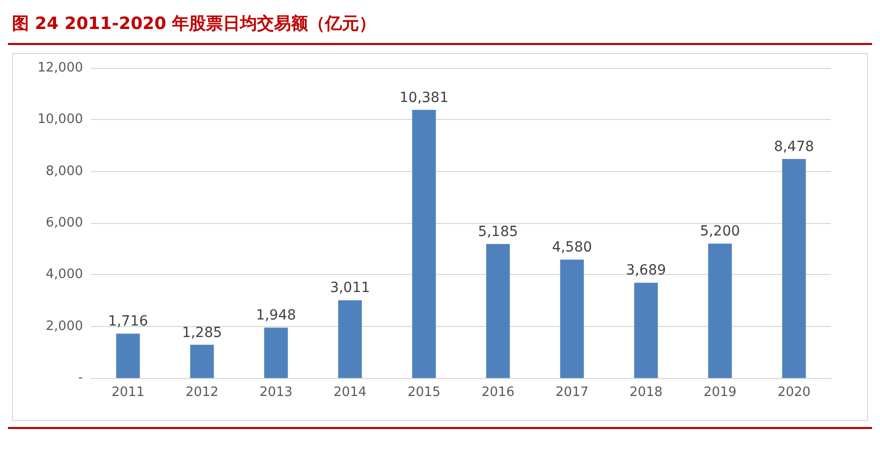  What do you see at coordinates (498, 232) in the screenshot?
I see `data-label: 5,185` at bounding box center [498, 232].